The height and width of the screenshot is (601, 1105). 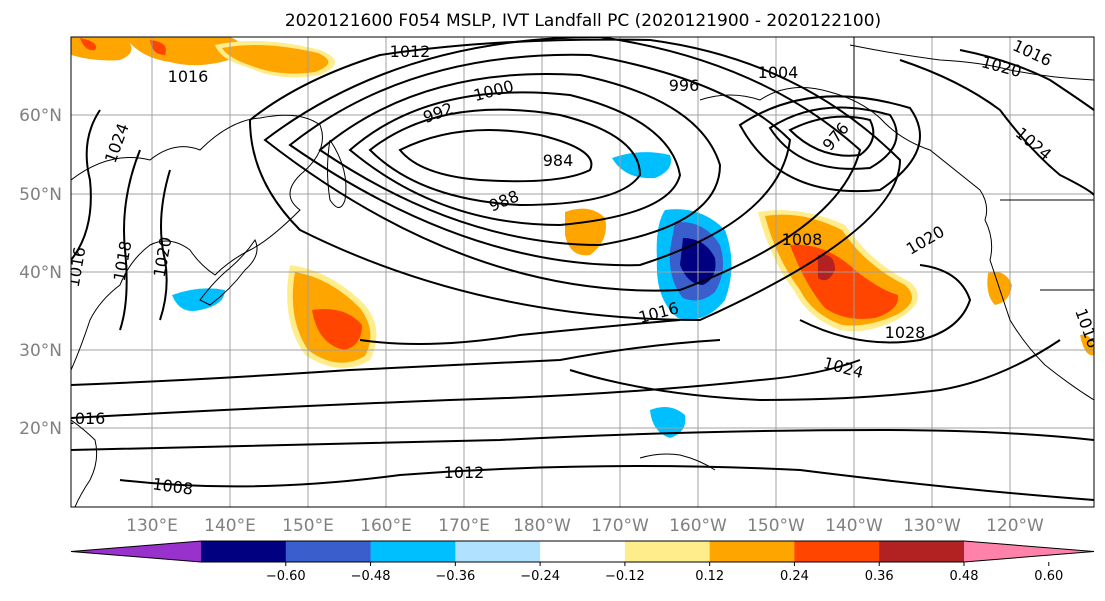 What do you see at coordinates (905, 332) in the screenshot?
I see `contour-label: 1028` at bounding box center [905, 332].